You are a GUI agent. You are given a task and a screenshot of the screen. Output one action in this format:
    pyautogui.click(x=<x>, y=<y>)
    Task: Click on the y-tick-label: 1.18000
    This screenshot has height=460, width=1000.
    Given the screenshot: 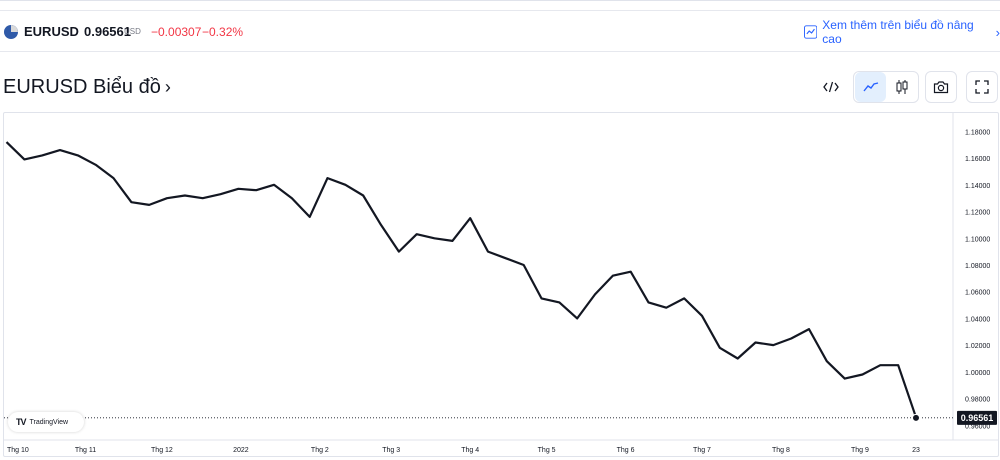 What is the action you would take?
    pyautogui.click(x=977, y=132)
    